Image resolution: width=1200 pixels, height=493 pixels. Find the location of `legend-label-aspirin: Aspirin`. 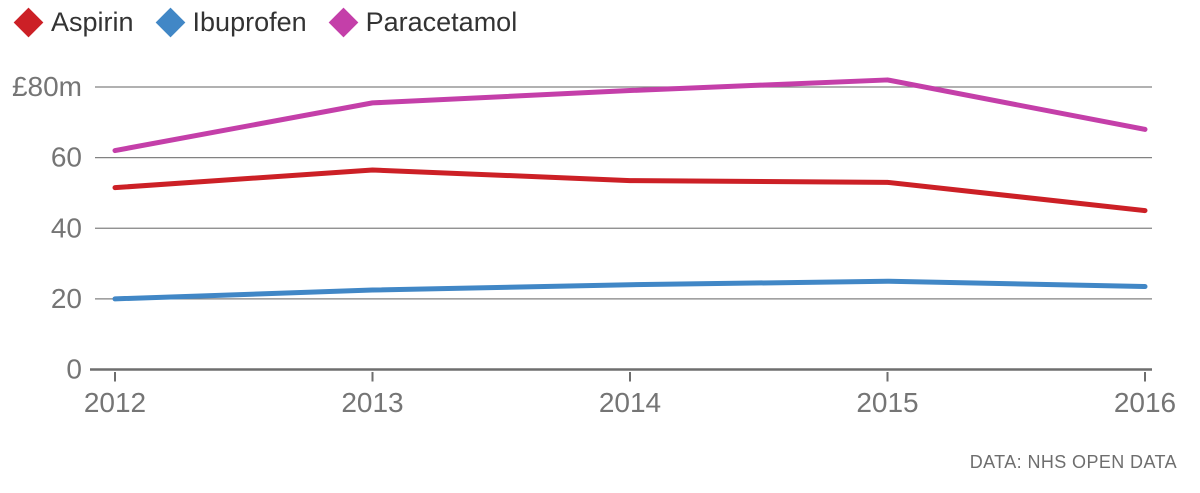

legend-label-aspirin: Aspirin is located at coordinates (92, 22).